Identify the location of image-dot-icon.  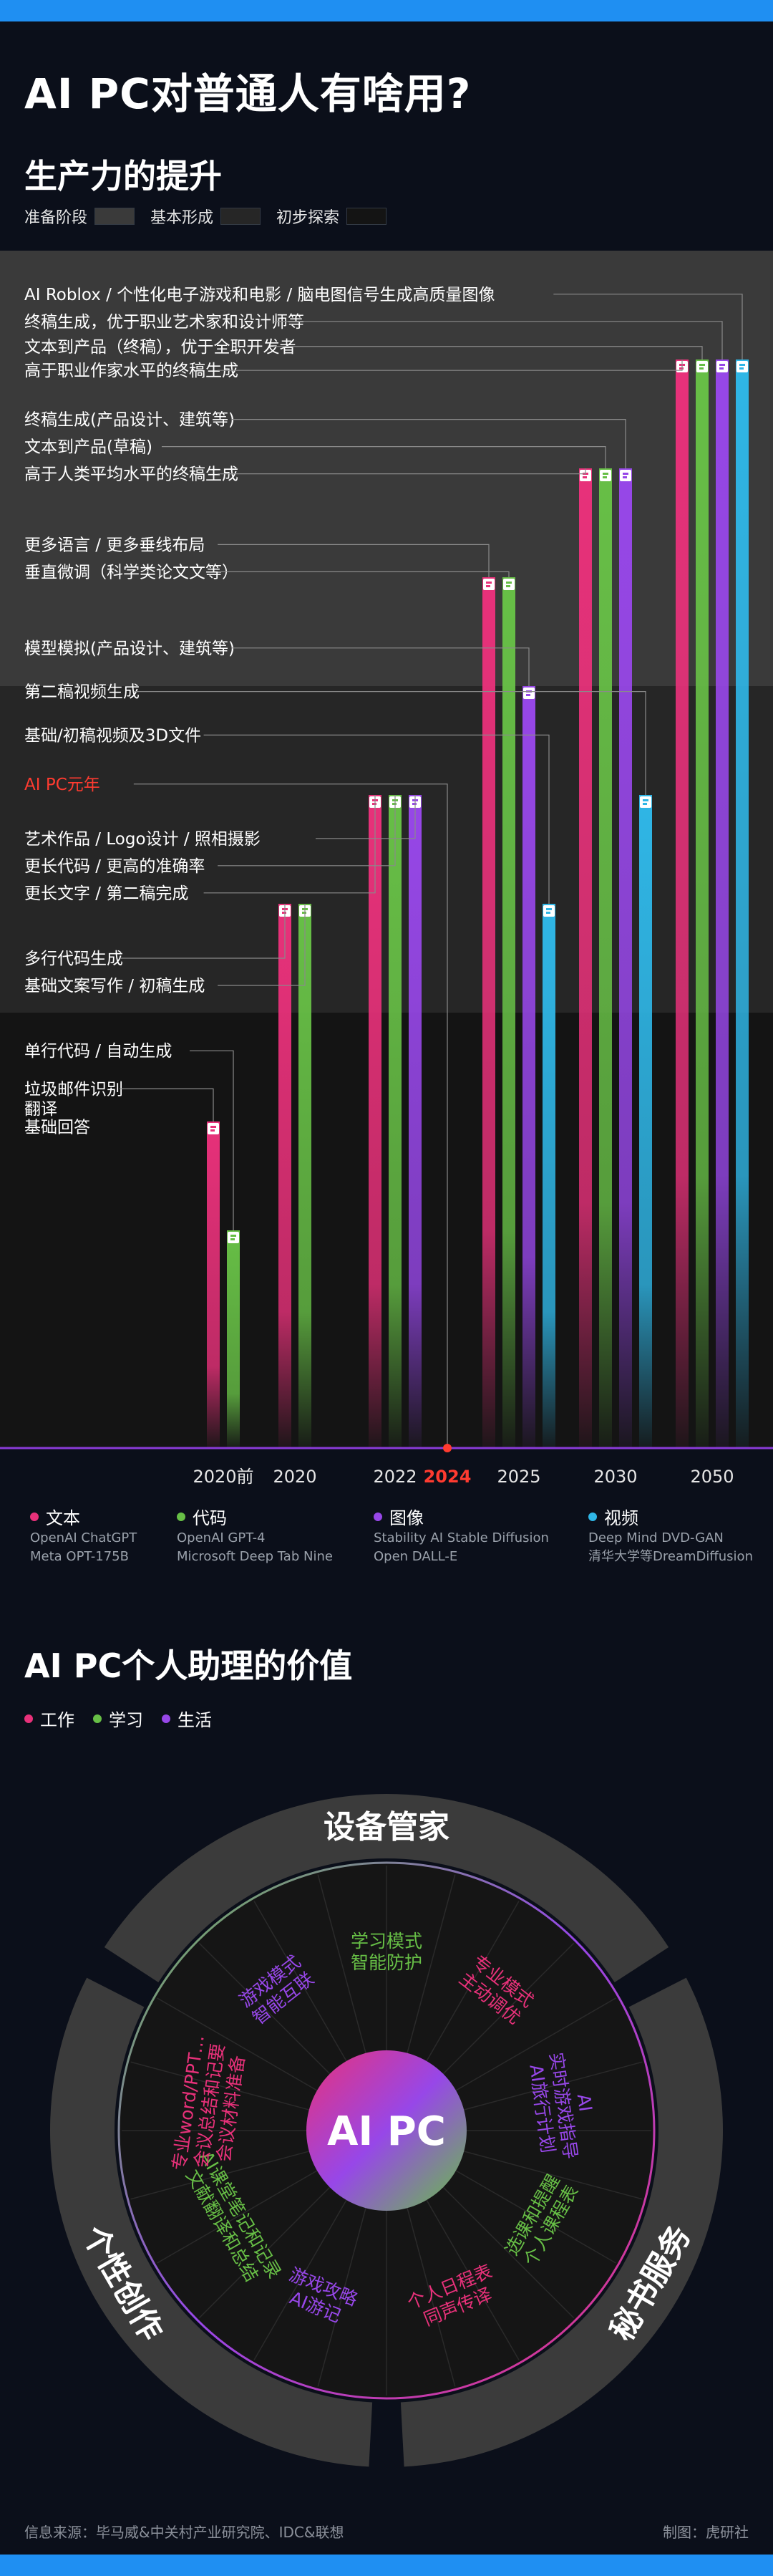
(378, 1516).